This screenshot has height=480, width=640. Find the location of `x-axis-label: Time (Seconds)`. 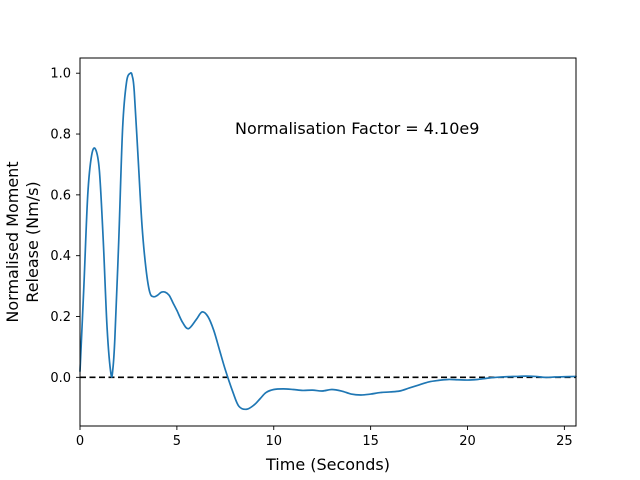

x-axis-label: Time (Seconds) is located at coordinates (327, 464).